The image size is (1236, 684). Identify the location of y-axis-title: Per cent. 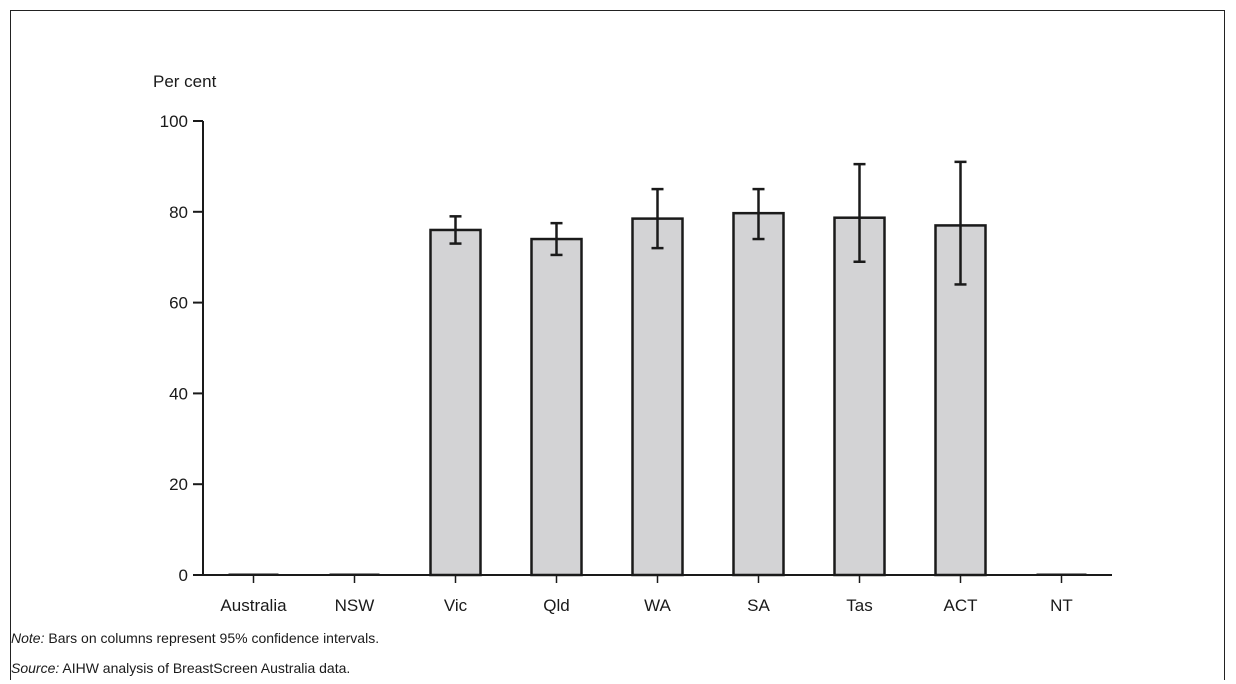
(185, 81).